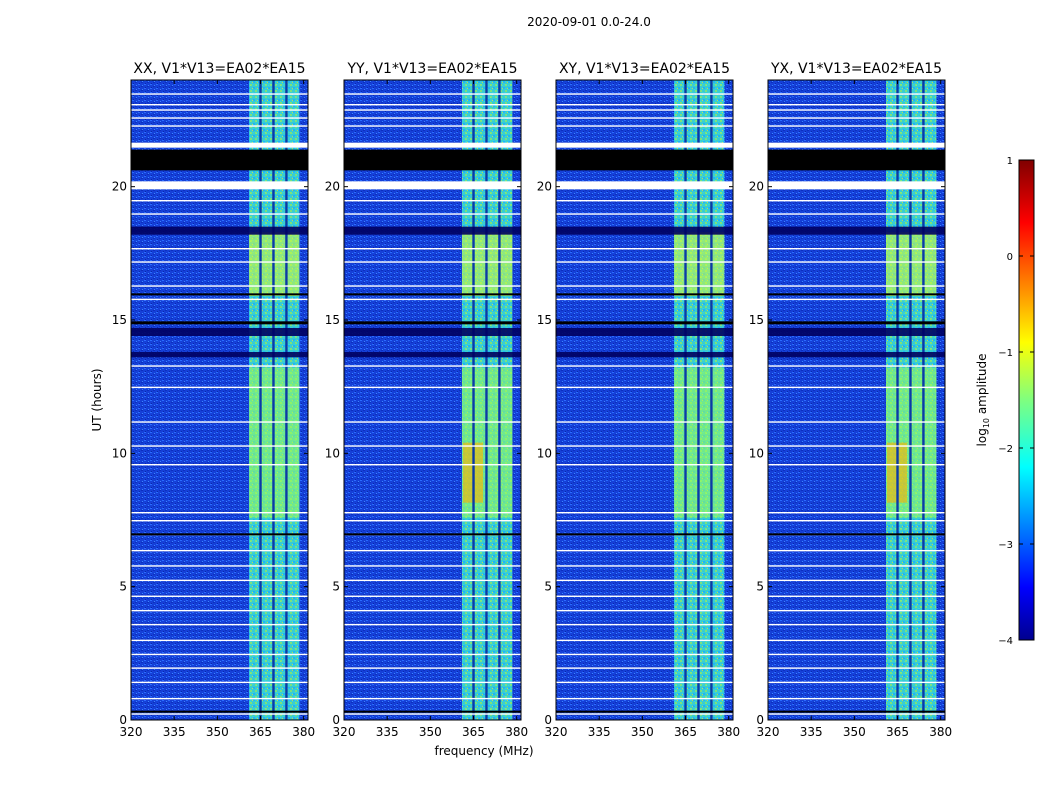  I want to click on x-tick-label: 320, so click(344, 732).